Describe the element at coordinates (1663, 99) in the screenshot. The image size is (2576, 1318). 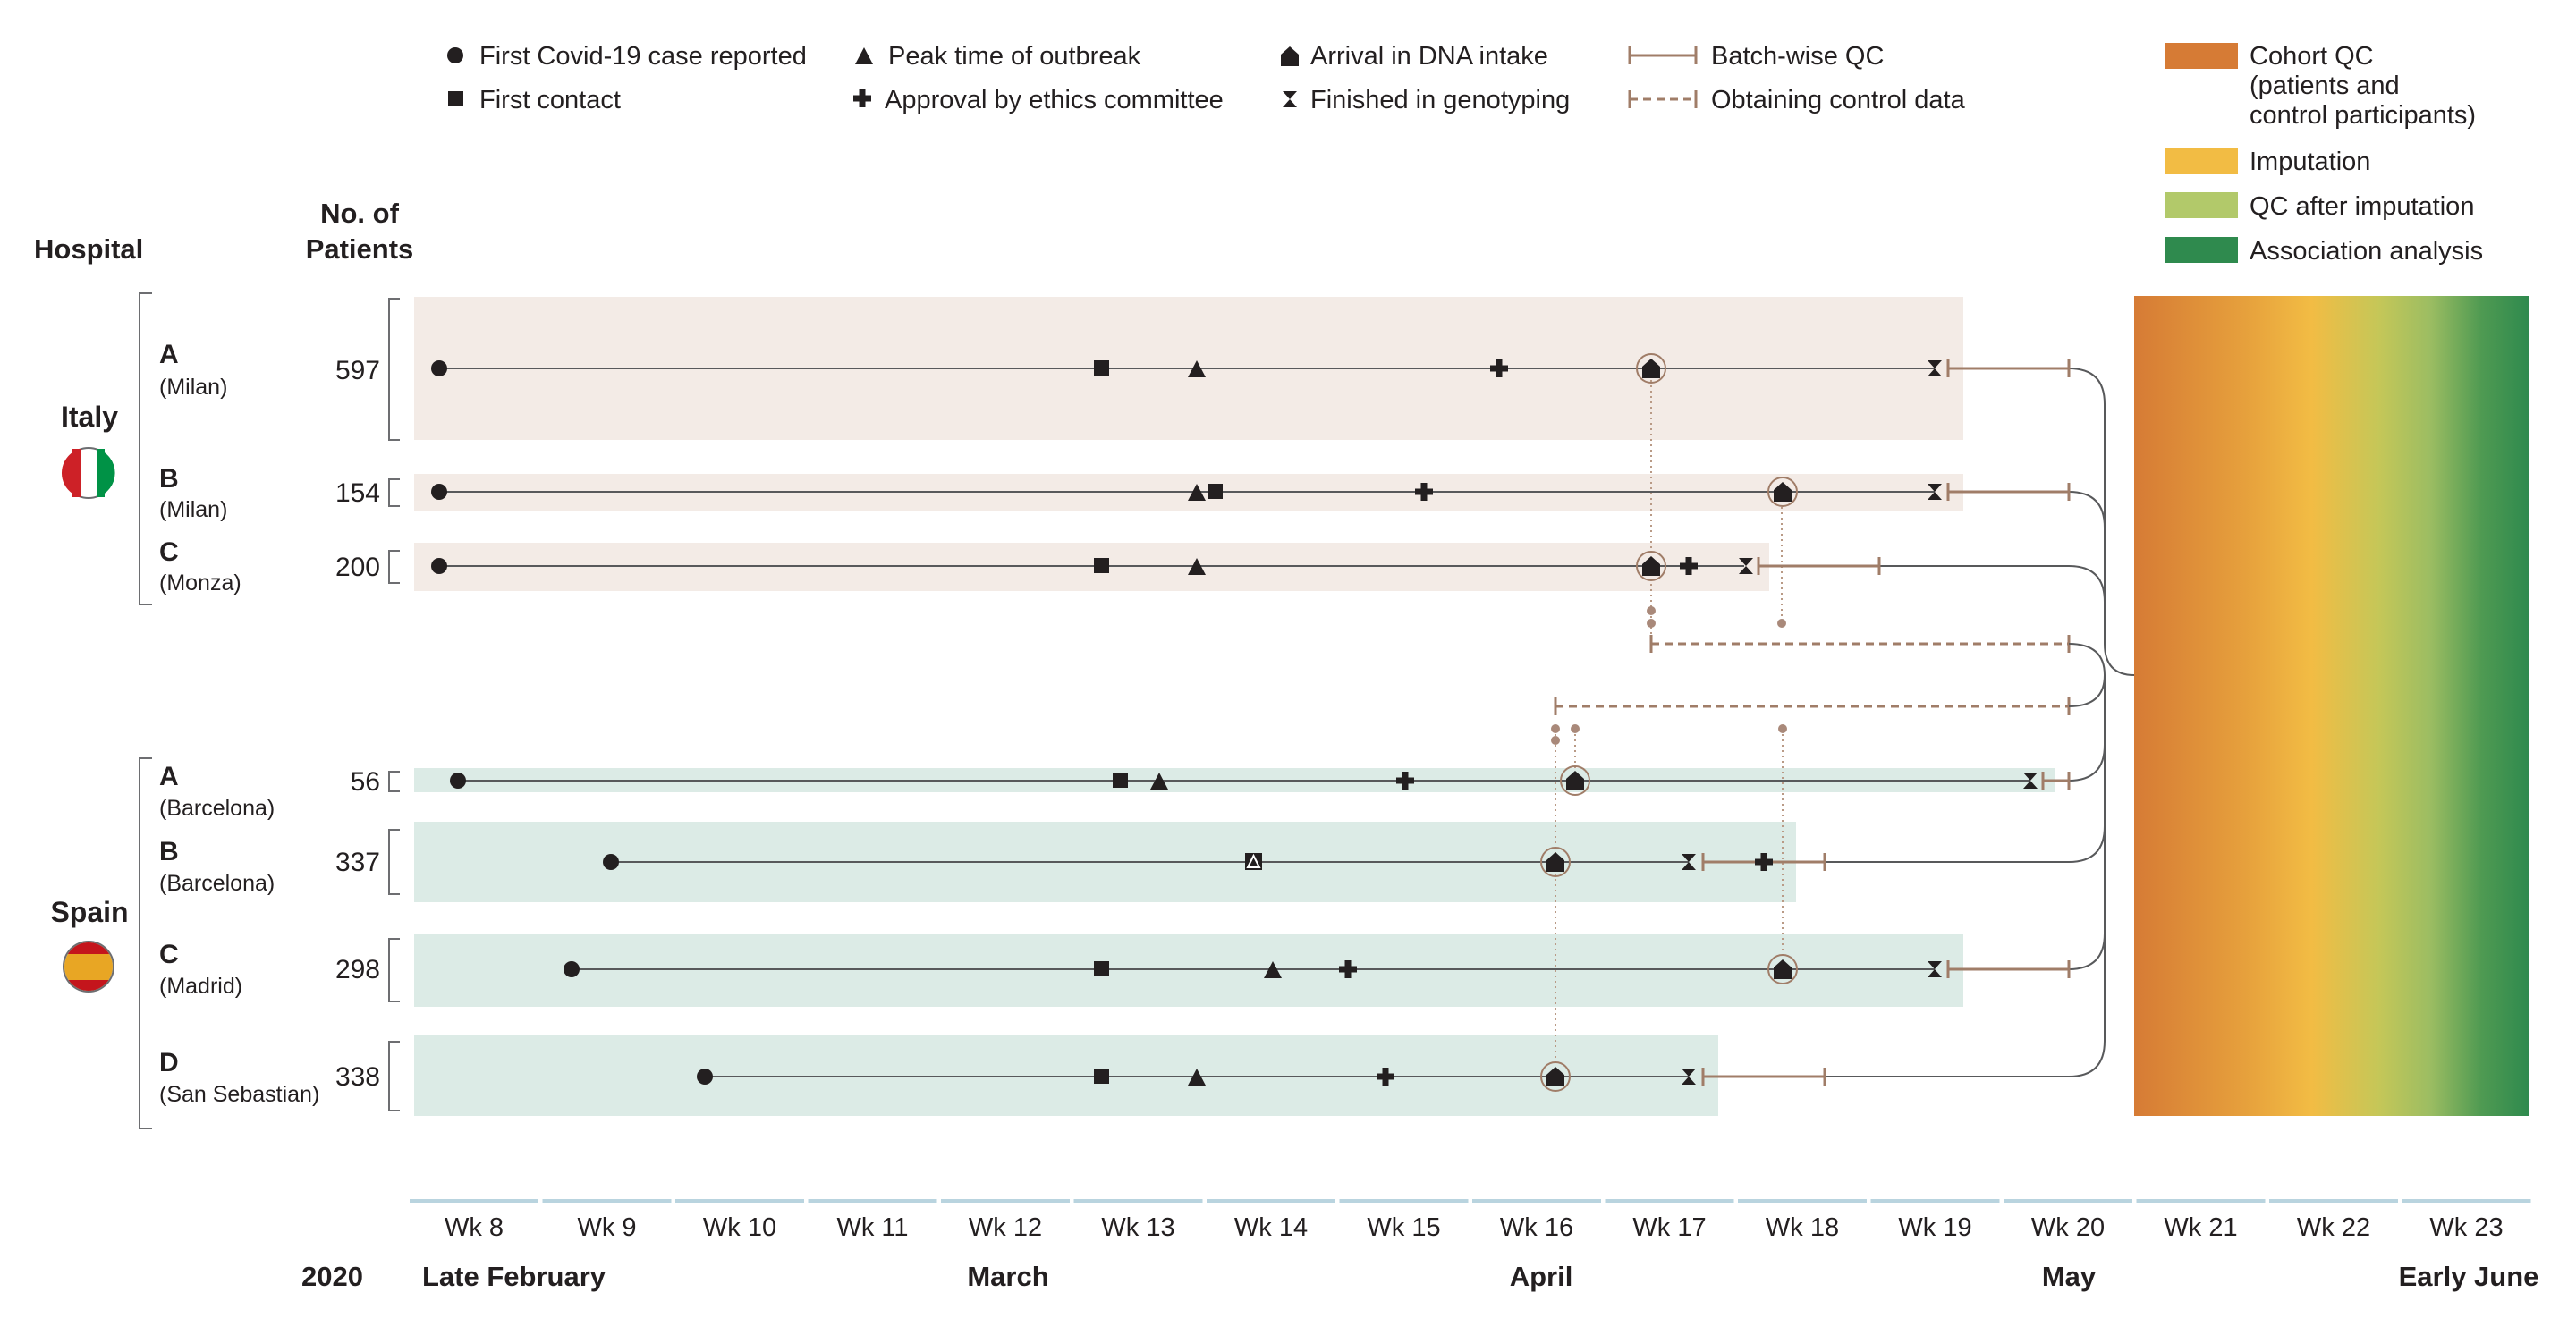
I see `control-data-dashed-icon` at that location.